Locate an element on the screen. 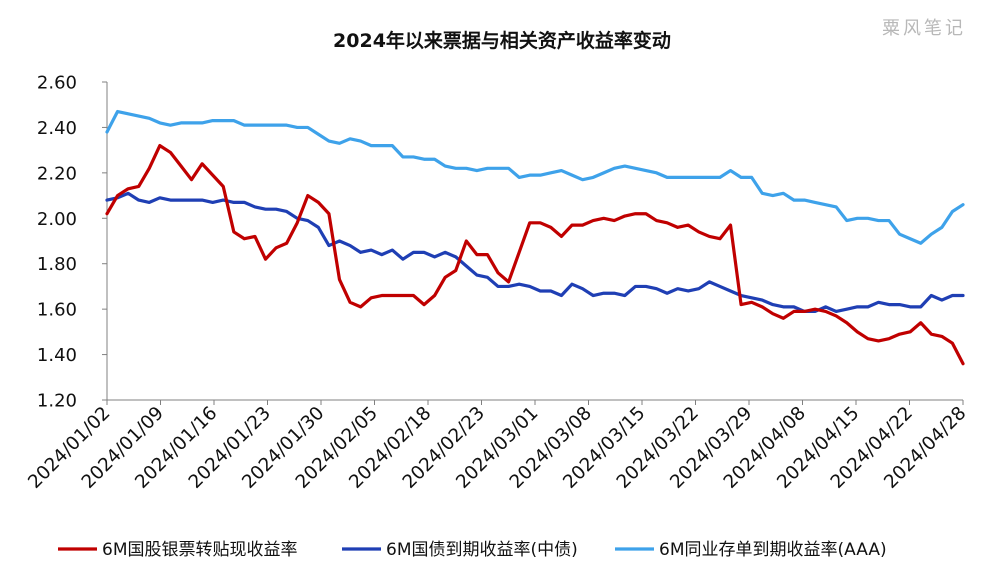 The image size is (1004, 582). chart-title: 2024年以来票据与相关资产收益率变动 is located at coordinates (502, 40).